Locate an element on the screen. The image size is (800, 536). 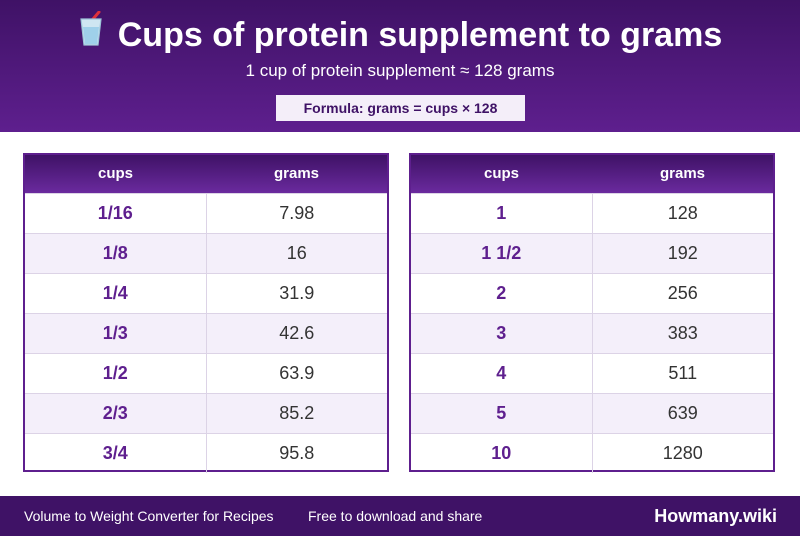
footer-share-note: Free to download and share is located at coordinates (395, 516).